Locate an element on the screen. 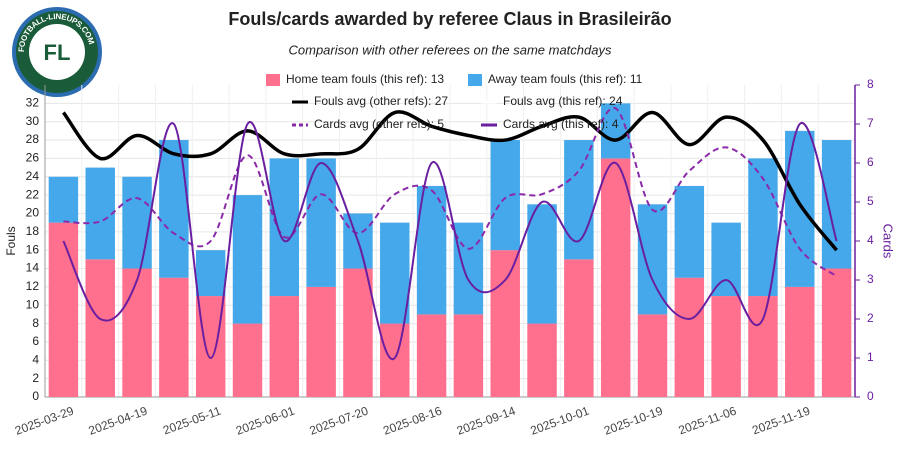 The height and width of the screenshot is (450, 900). logo: FOOTBALL-LINEUPS.COM FL is located at coordinates (57, 52).